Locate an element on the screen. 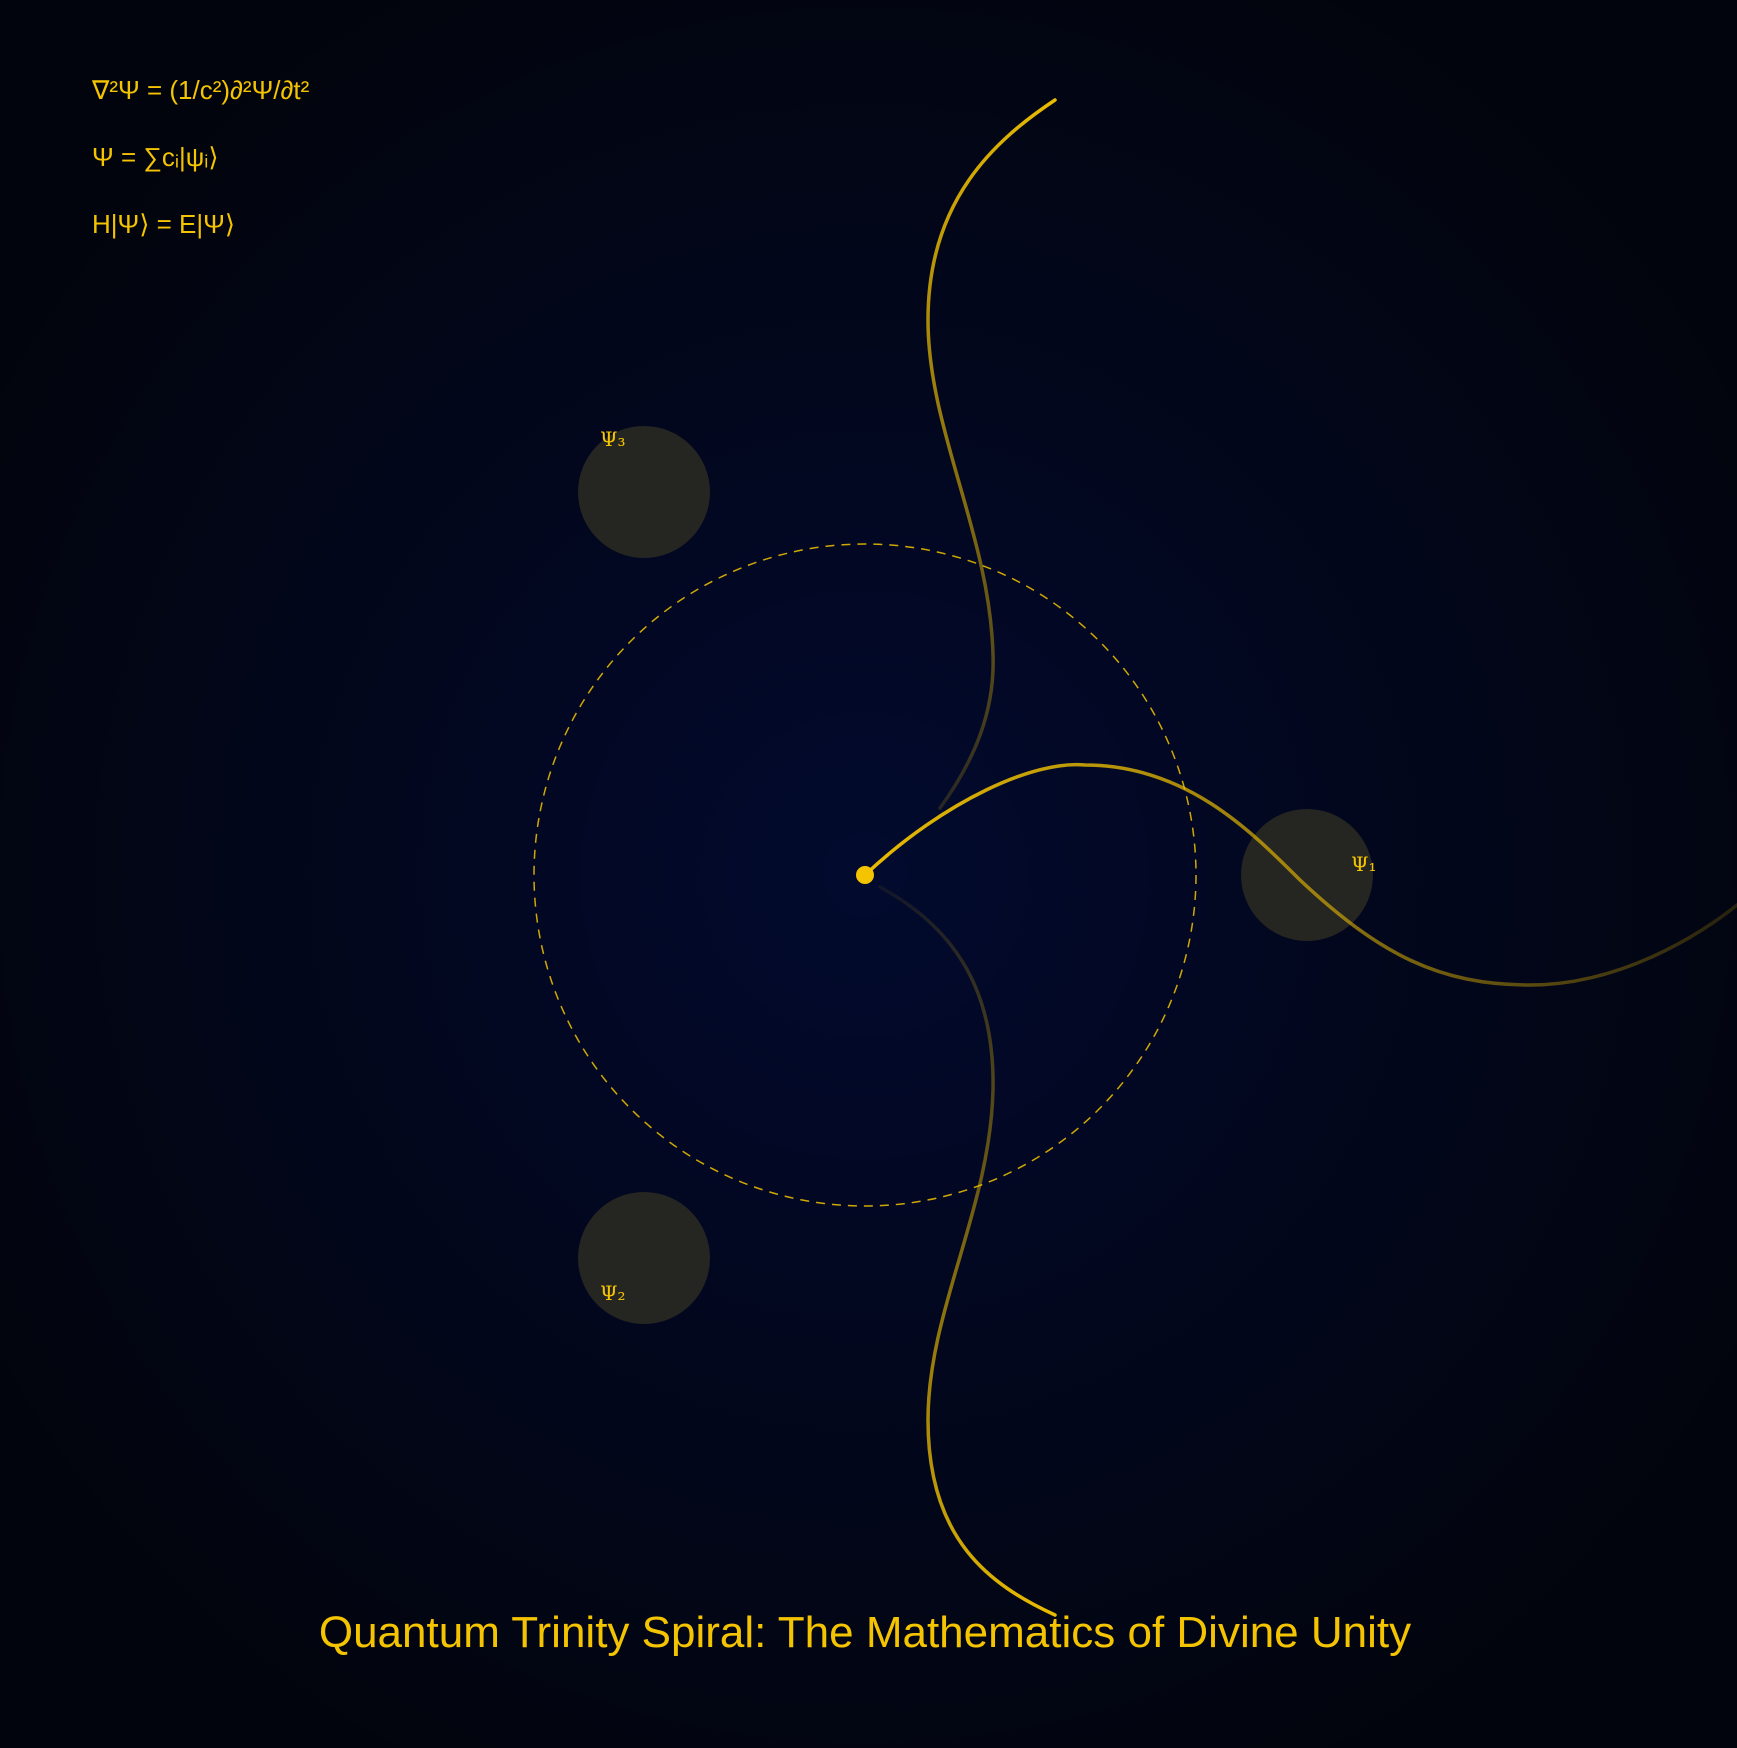 Image resolution: width=1737 pixels, height=1748 pixels. equation-superposition: Ψ = ∑cᵢ|ψᵢ⟩ is located at coordinates (155, 157).